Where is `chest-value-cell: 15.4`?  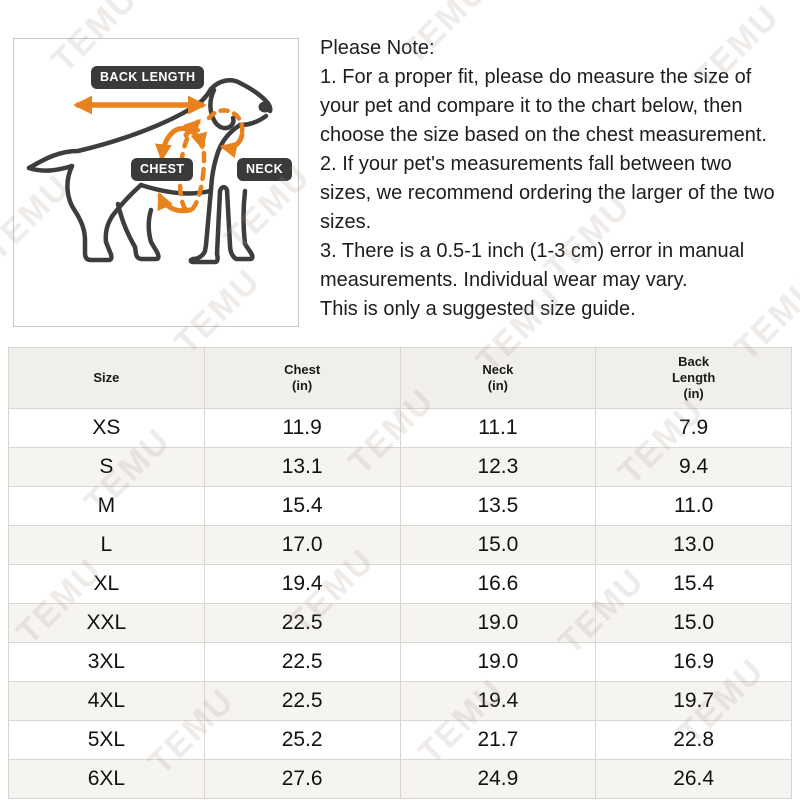
chest-value-cell: 15.4 is located at coordinates (302, 506).